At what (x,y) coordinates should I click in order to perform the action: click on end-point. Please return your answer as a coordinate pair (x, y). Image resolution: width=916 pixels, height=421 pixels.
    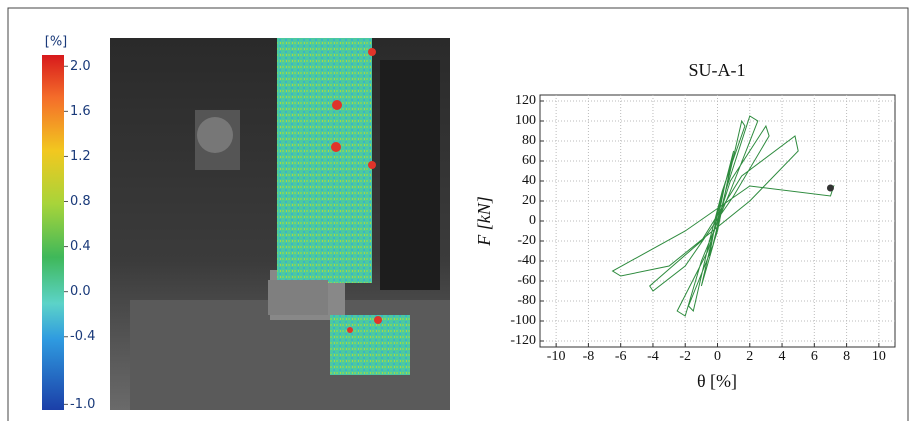
    Looking at the image, I should click on (830, 188).